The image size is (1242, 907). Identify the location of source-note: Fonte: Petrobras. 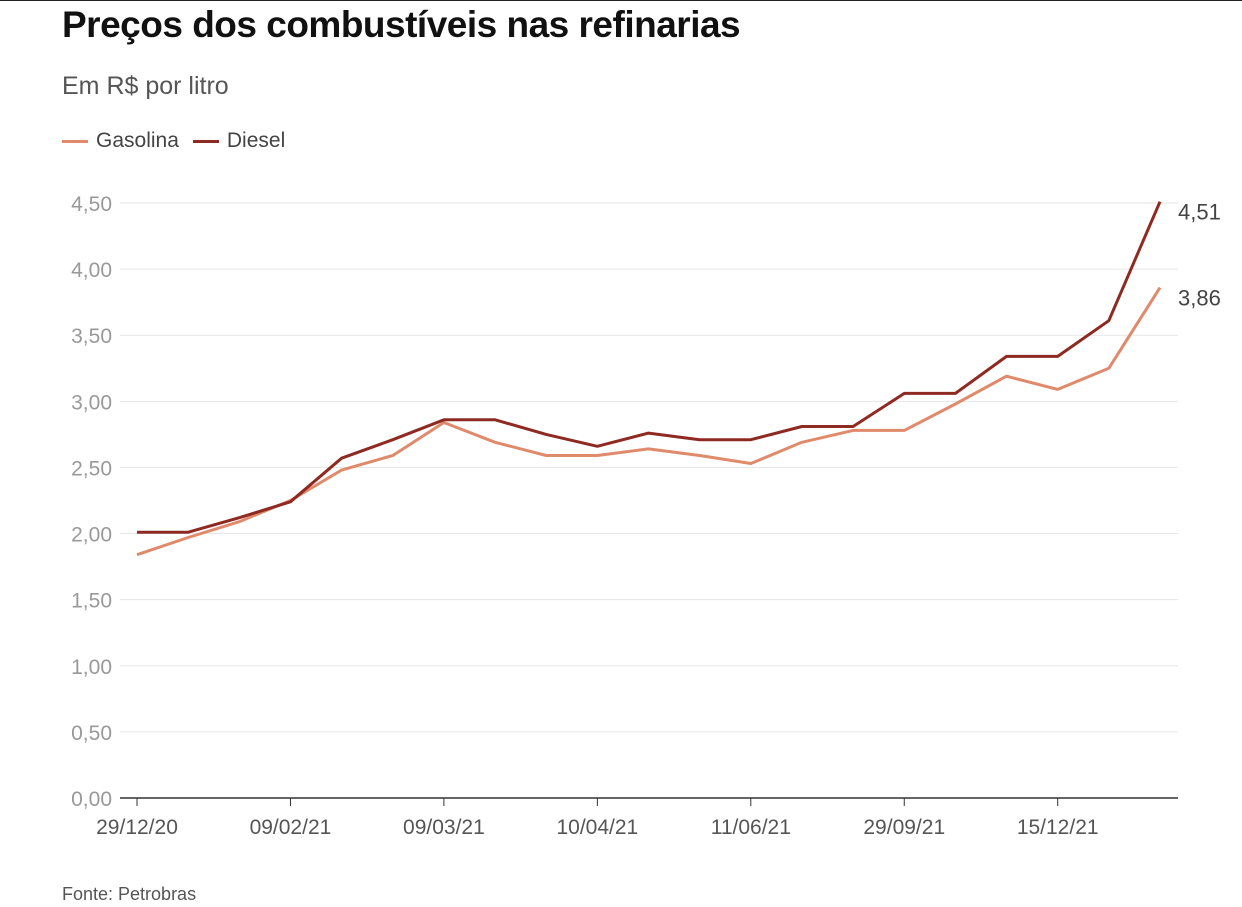
(129, 894).